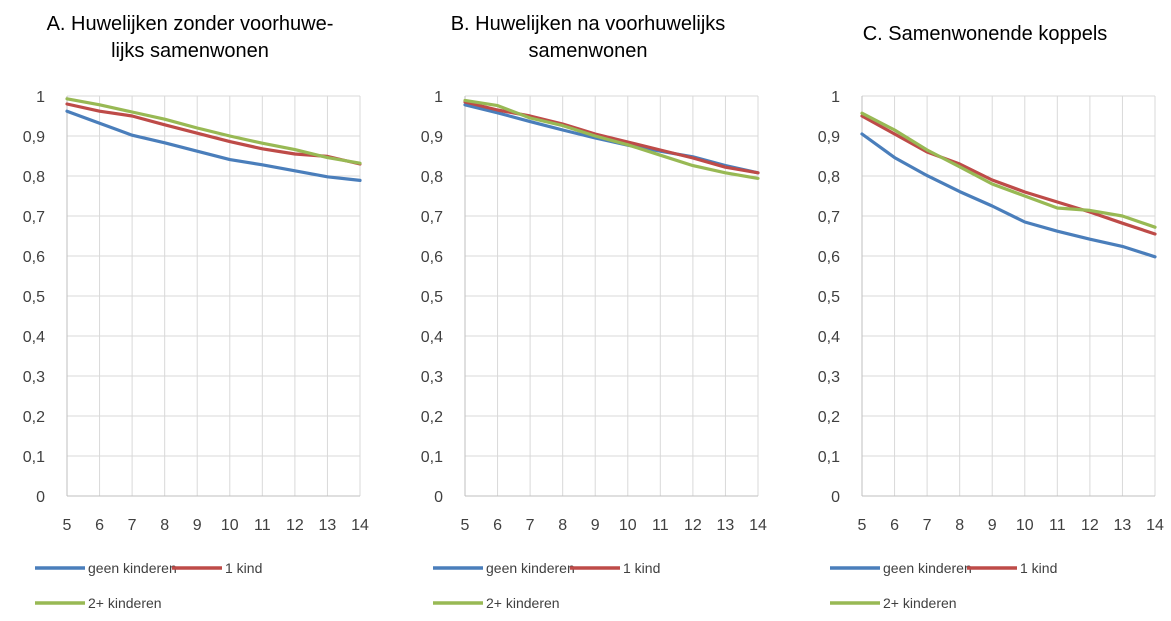 Image resolution: width=1171 pixels, height=621 pixels. I want to click on series-line-1-kind, so click(1008, 175).